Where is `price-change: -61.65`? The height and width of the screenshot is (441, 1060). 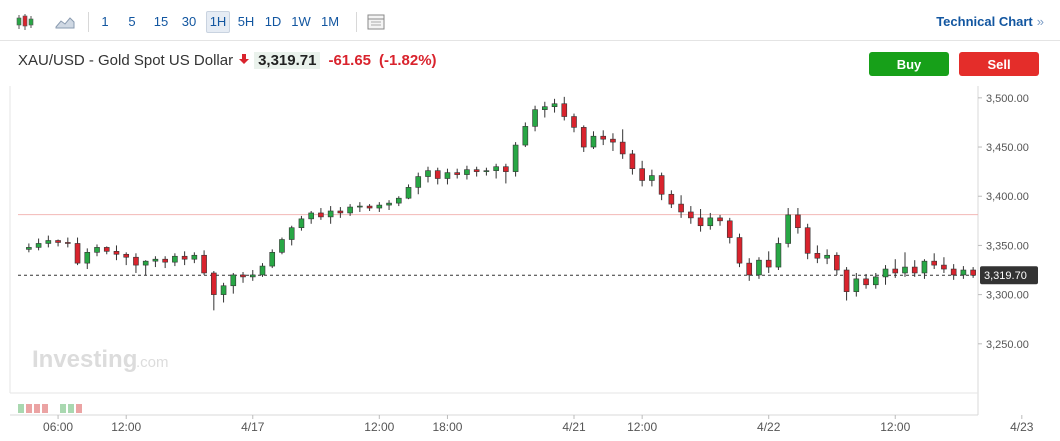
price-change: -61.65 is located at coordinates (350, 60).